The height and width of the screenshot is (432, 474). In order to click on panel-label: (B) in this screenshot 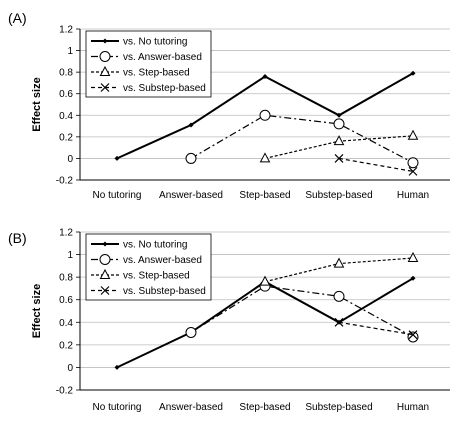, I will do `click(17, 238)`.